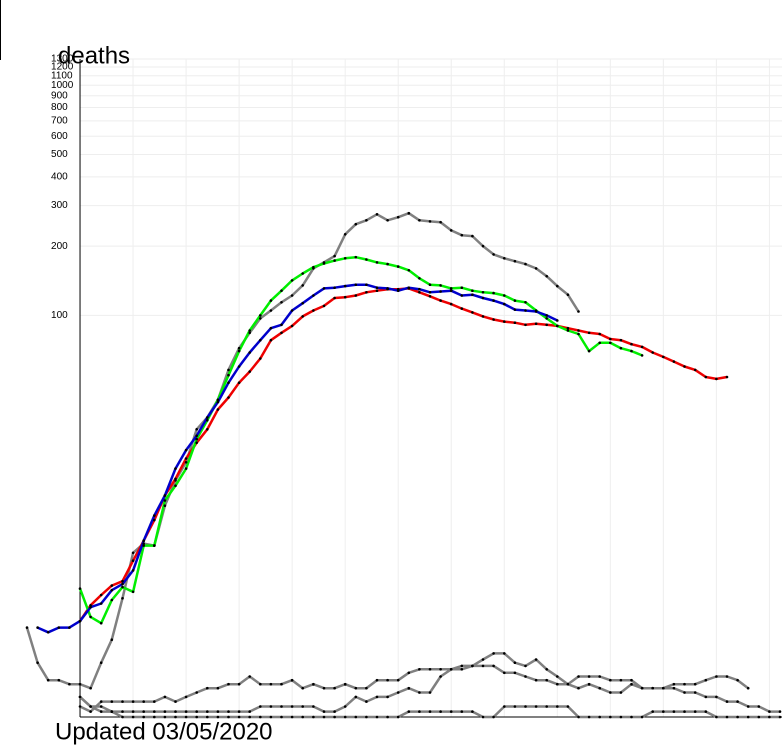 Image resolution: width=782 pixels, height=750 pixels. Describe the element at coordinates (429, 707) in the screenshot. I see `series-line` at that location.